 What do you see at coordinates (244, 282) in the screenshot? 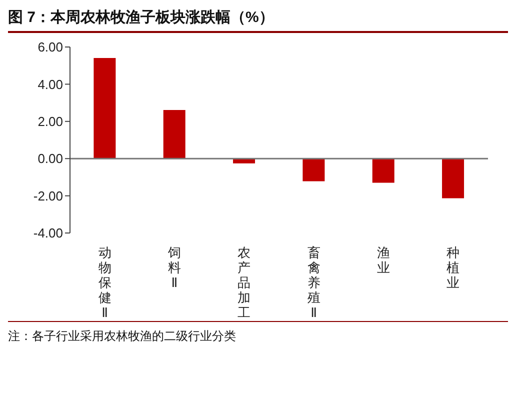
I see `x-tick-label: 农产品加工` at bounding box center [244, 282].